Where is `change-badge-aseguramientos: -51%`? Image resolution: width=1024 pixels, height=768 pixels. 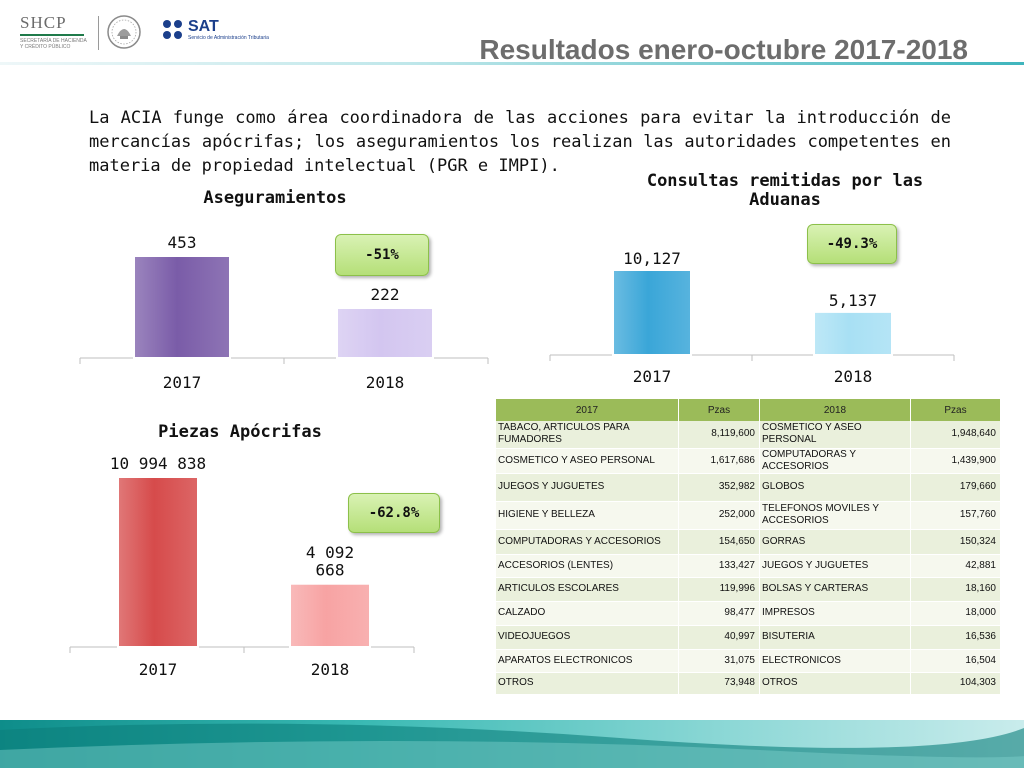
change-badge-aseguramientos: -51% is located at coordinates (382, 255).